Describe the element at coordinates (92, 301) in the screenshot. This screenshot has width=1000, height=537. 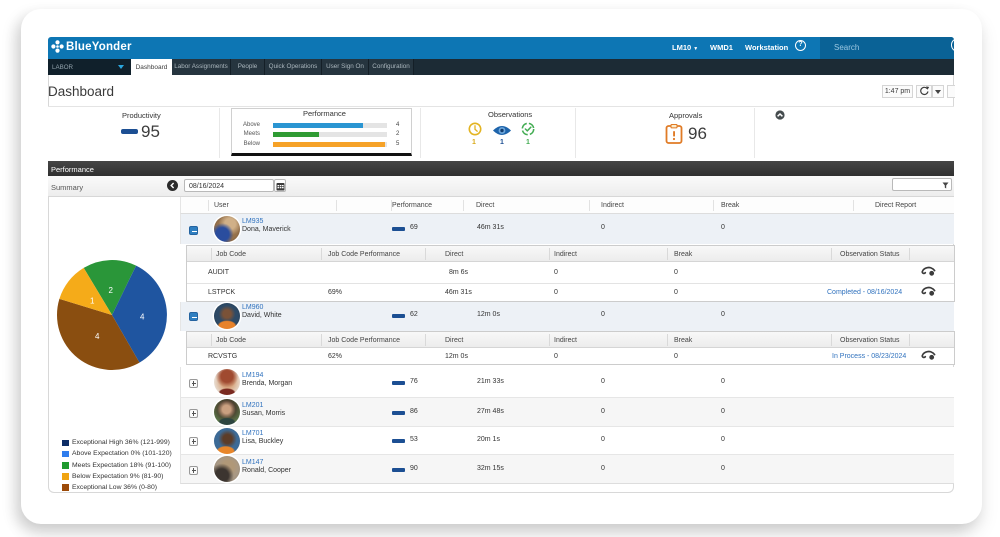
I see `svg-text: 1` at that location.